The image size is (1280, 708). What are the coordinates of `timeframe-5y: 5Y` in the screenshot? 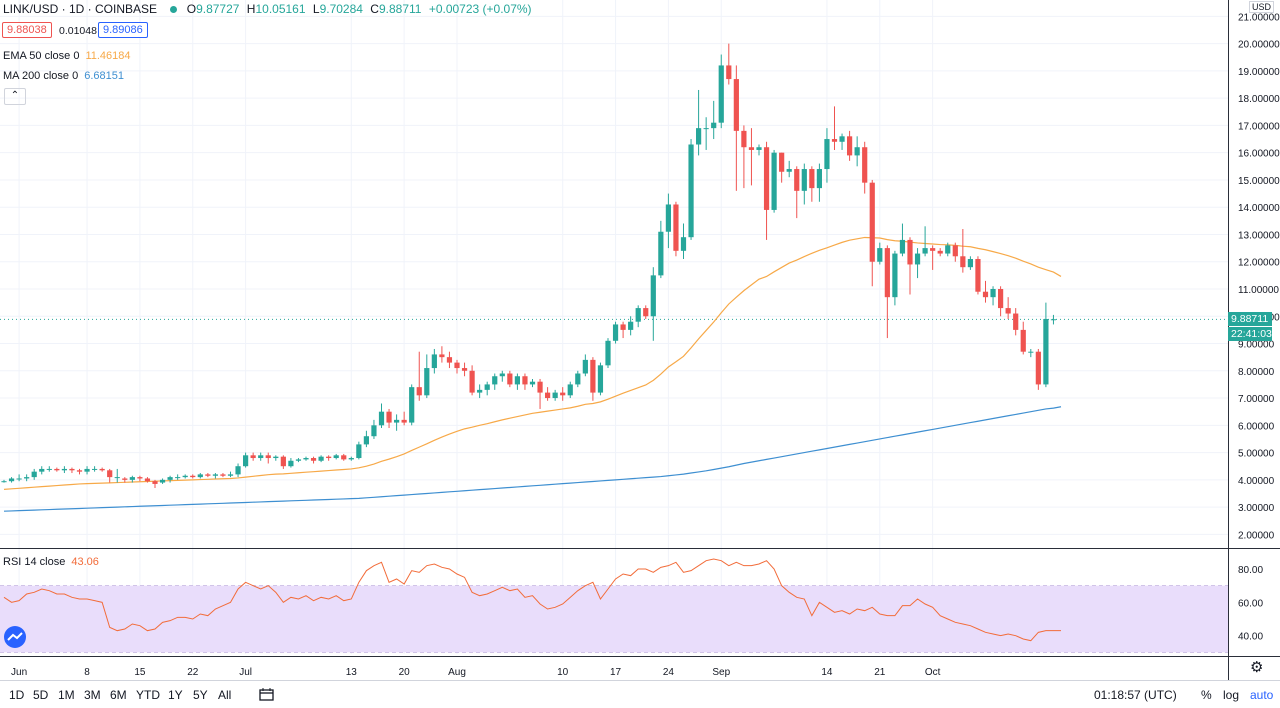 It's located at (200, 695).